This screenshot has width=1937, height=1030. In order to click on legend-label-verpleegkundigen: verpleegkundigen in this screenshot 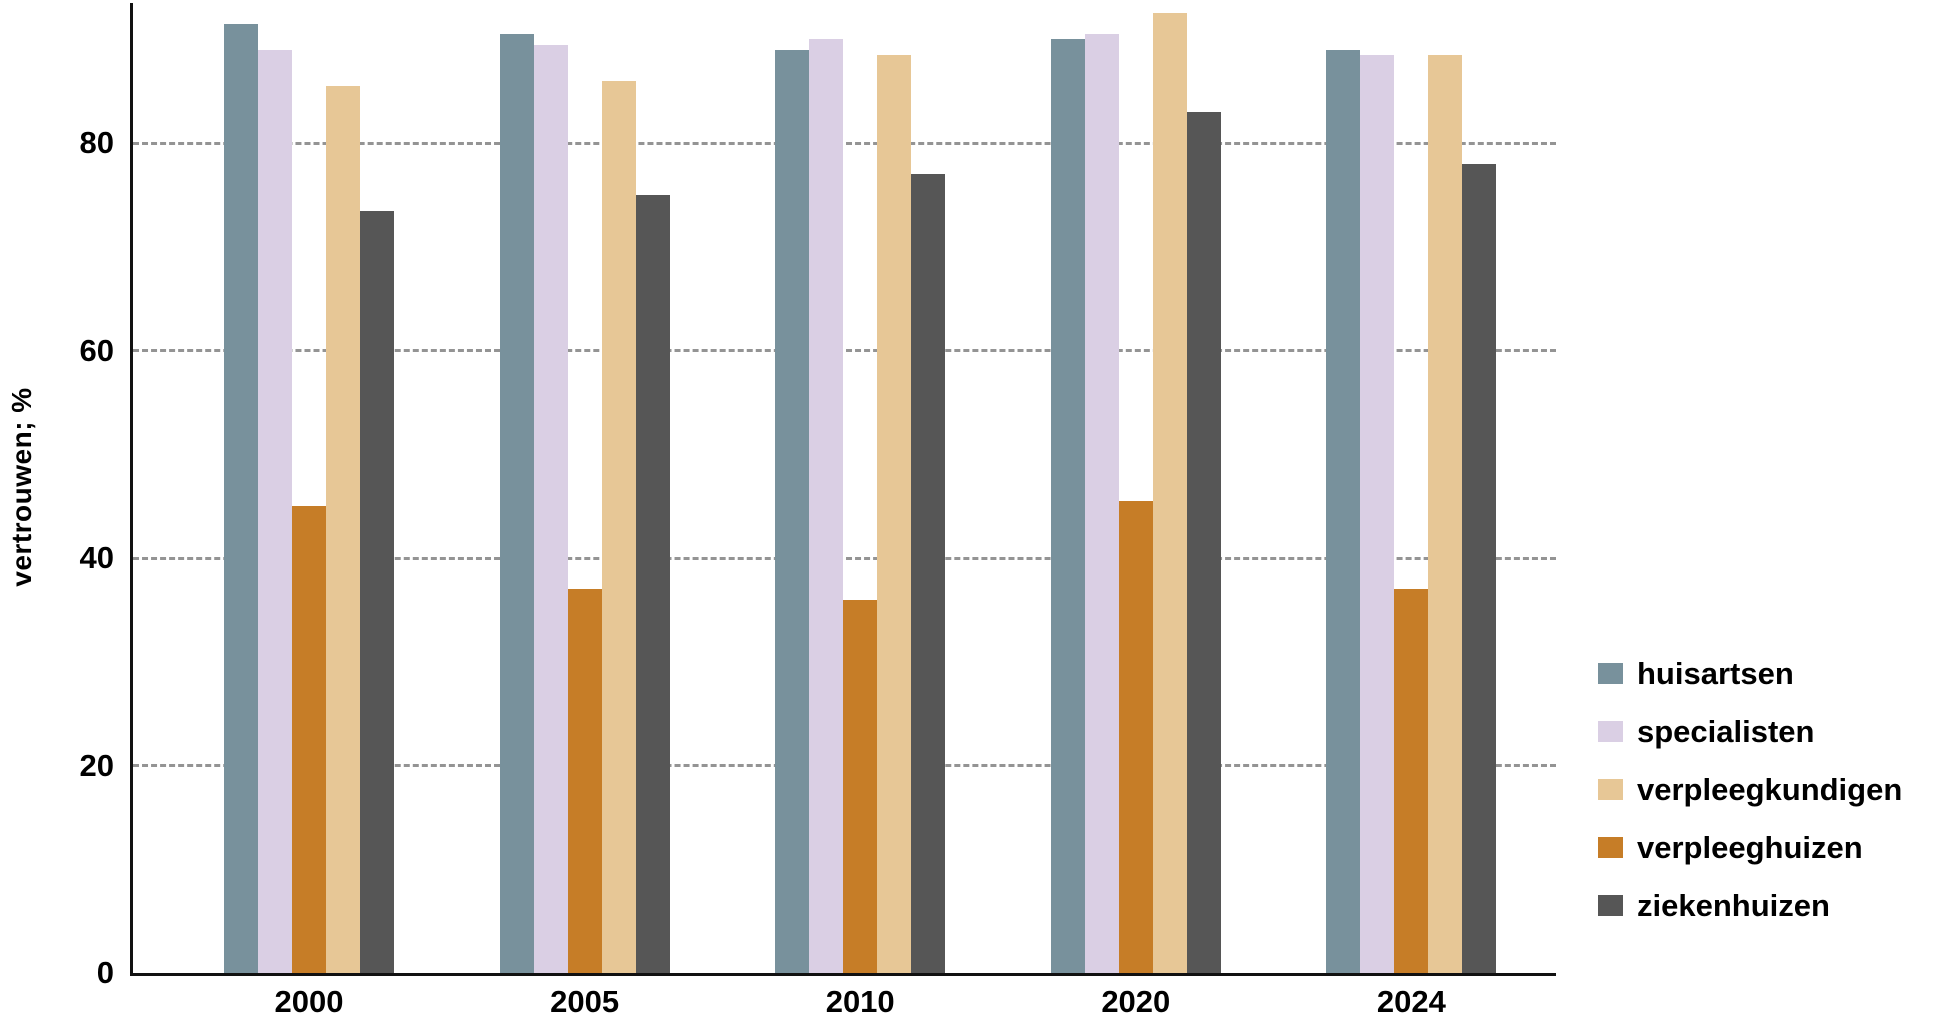, I will do `click(1770, 789)`.